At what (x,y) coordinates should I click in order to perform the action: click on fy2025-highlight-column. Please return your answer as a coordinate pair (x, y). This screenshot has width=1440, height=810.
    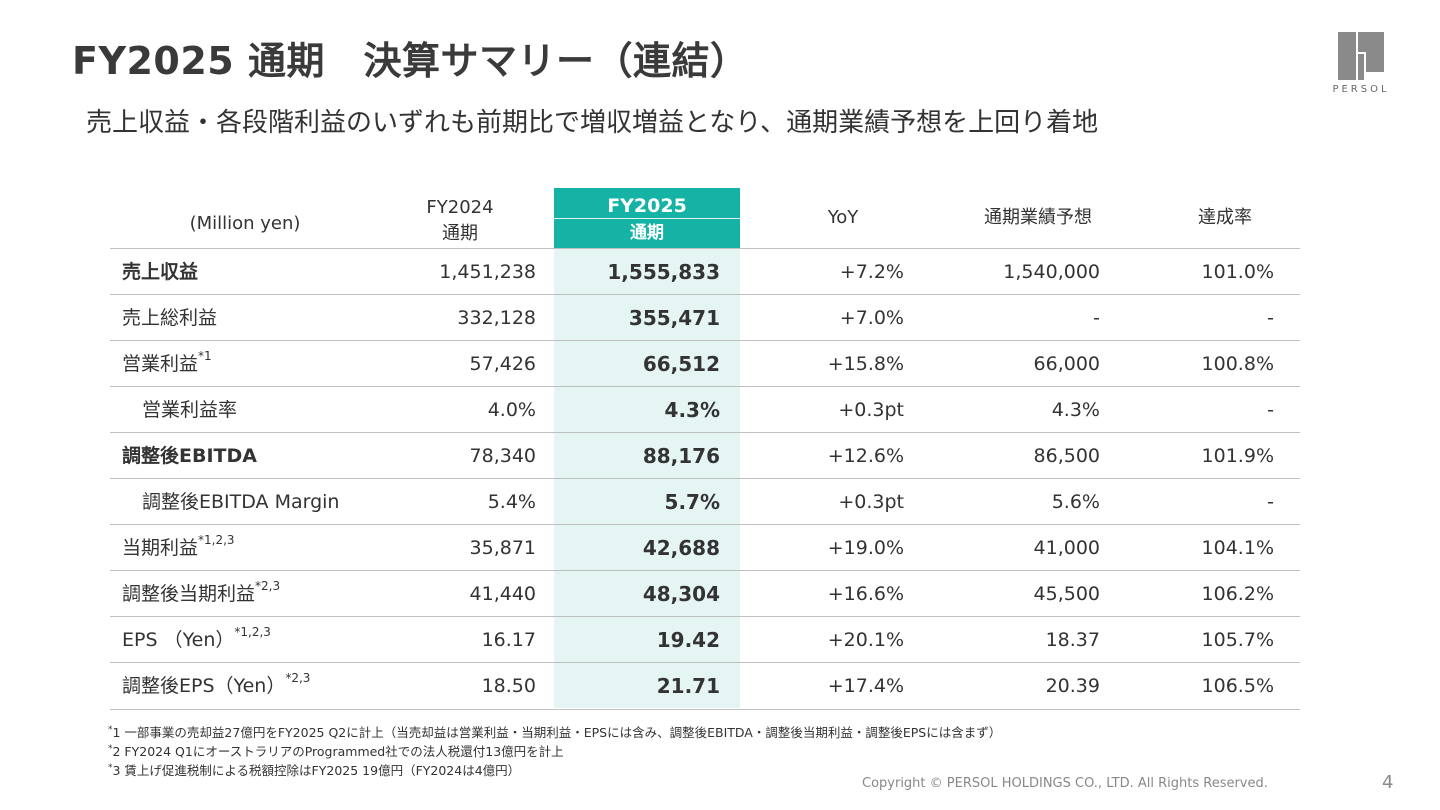
    Looking at the image, I should click on (647, 448).